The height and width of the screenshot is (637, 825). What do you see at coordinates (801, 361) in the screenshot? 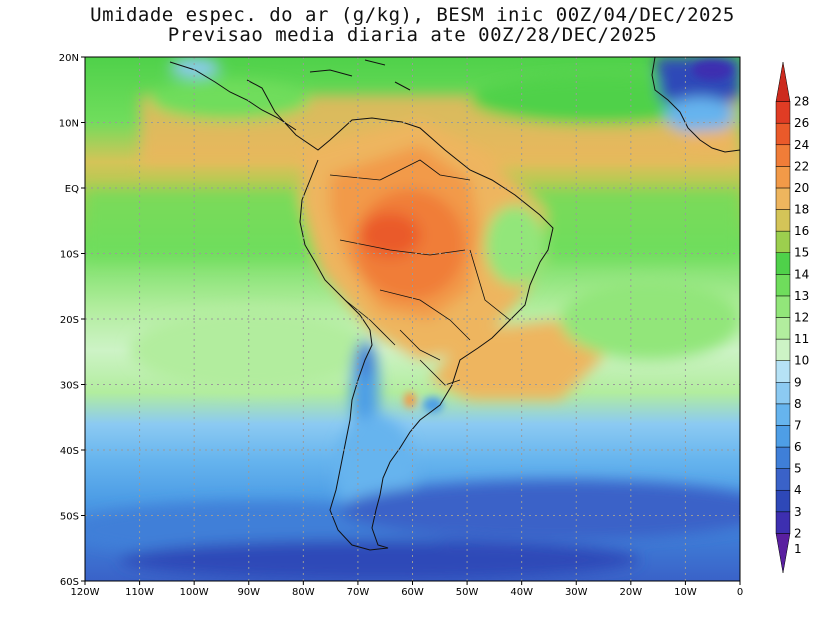
I see `colorbar-label: 10` at bounding box center [801, 361].